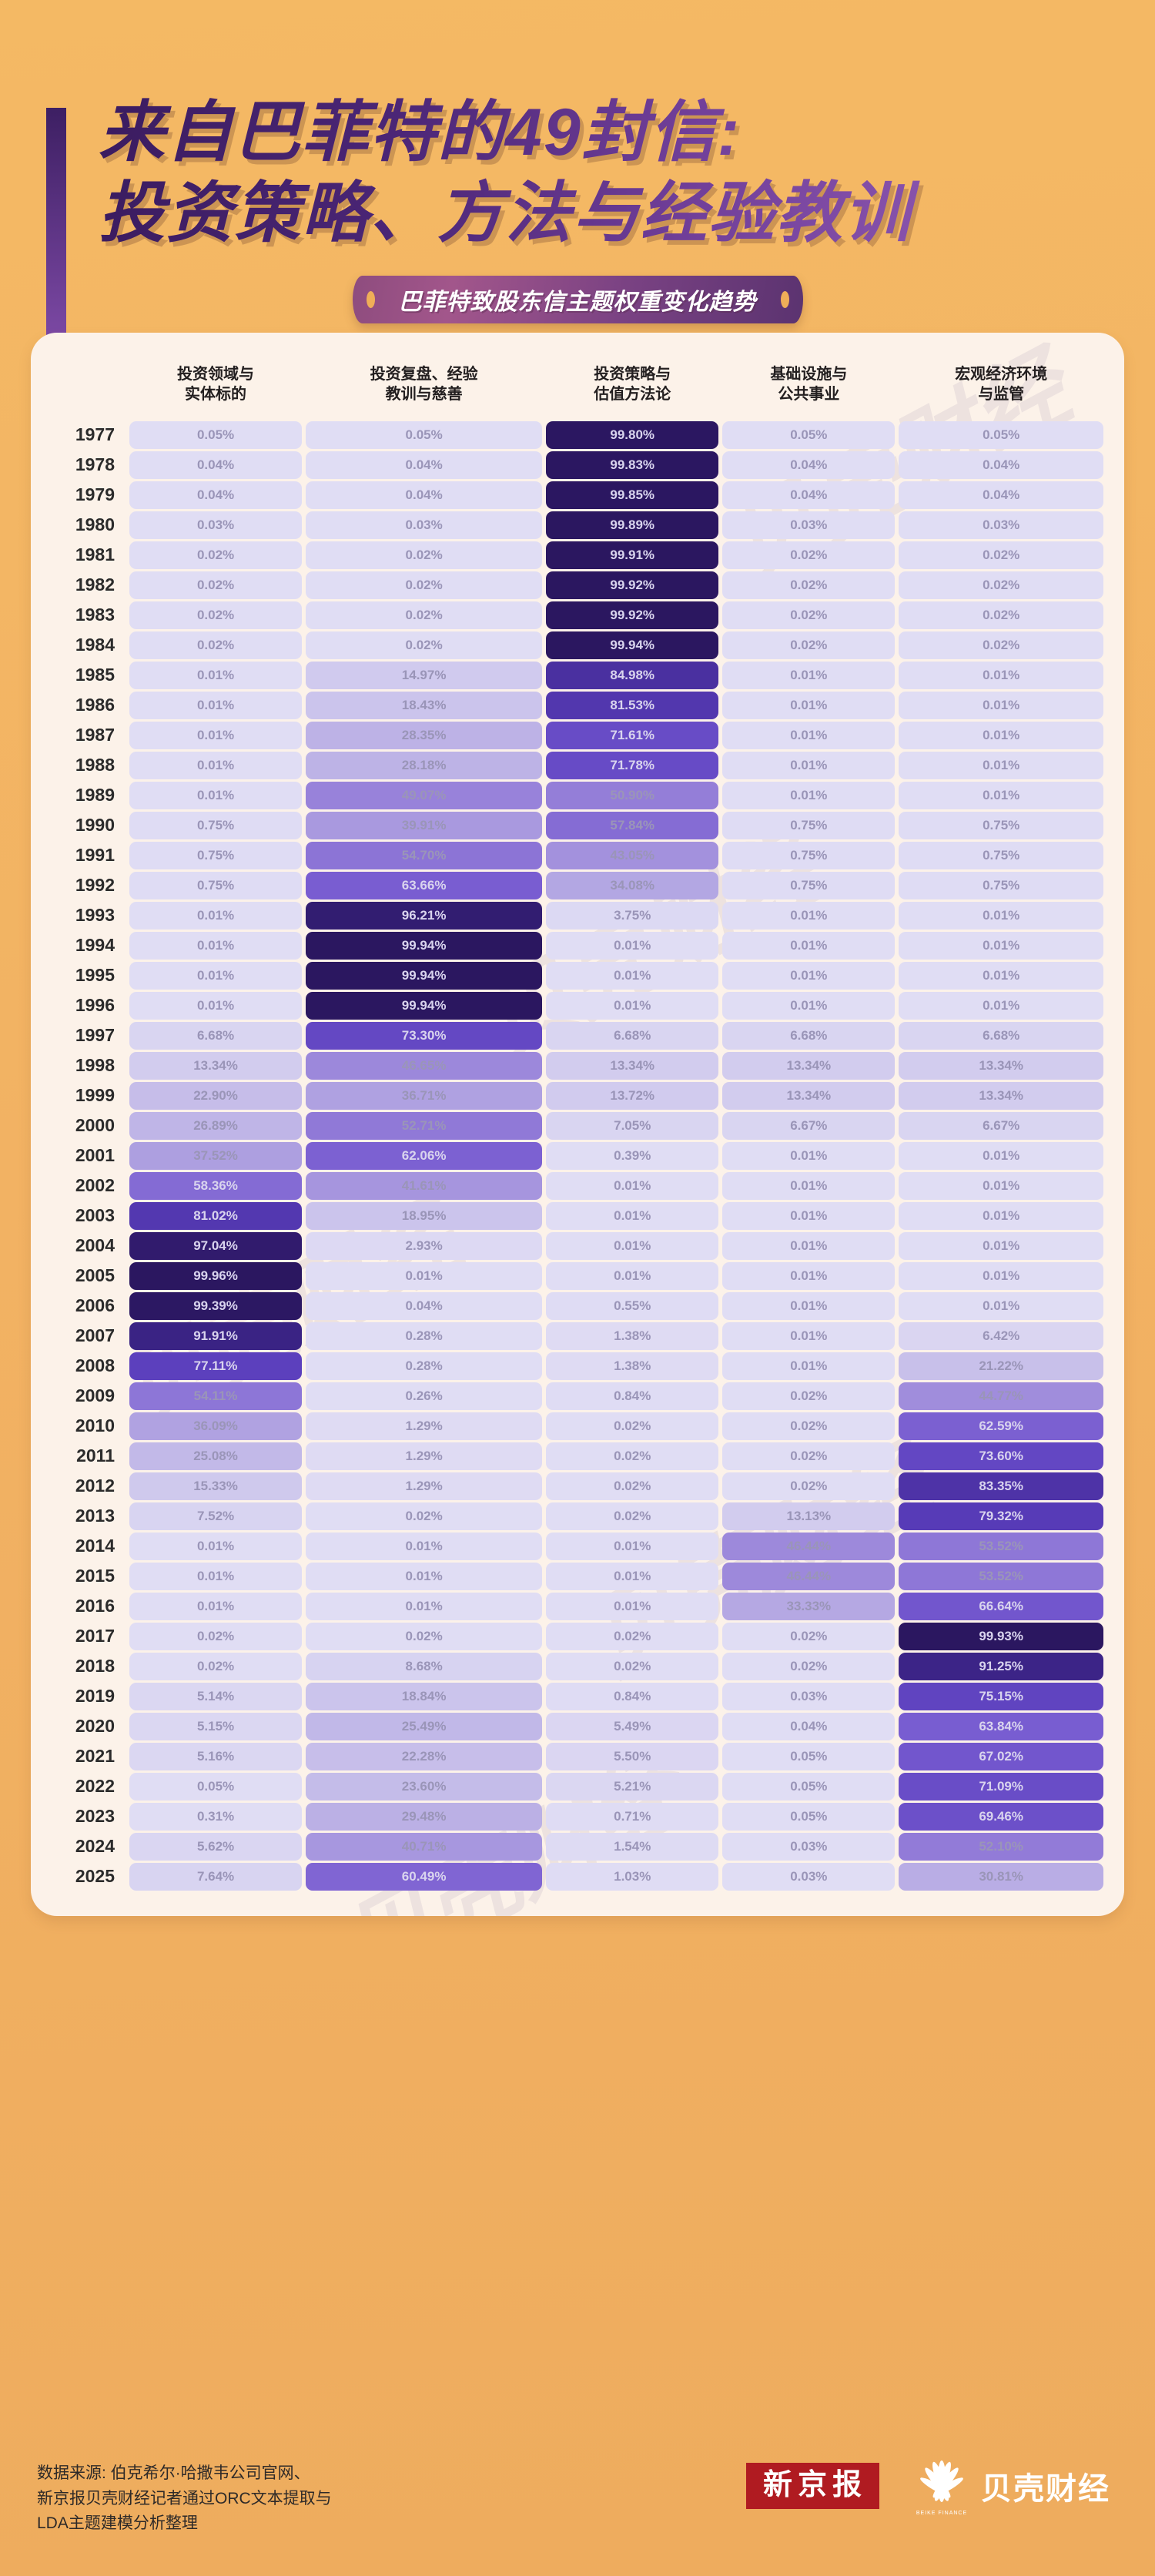 The height and width of the screenshot is (2576, 1155). What do you see at coordinates (809, 1125) in the screenshot?
I see `heatmap-cell: 6.67%` at bounding box center [809, 1125].